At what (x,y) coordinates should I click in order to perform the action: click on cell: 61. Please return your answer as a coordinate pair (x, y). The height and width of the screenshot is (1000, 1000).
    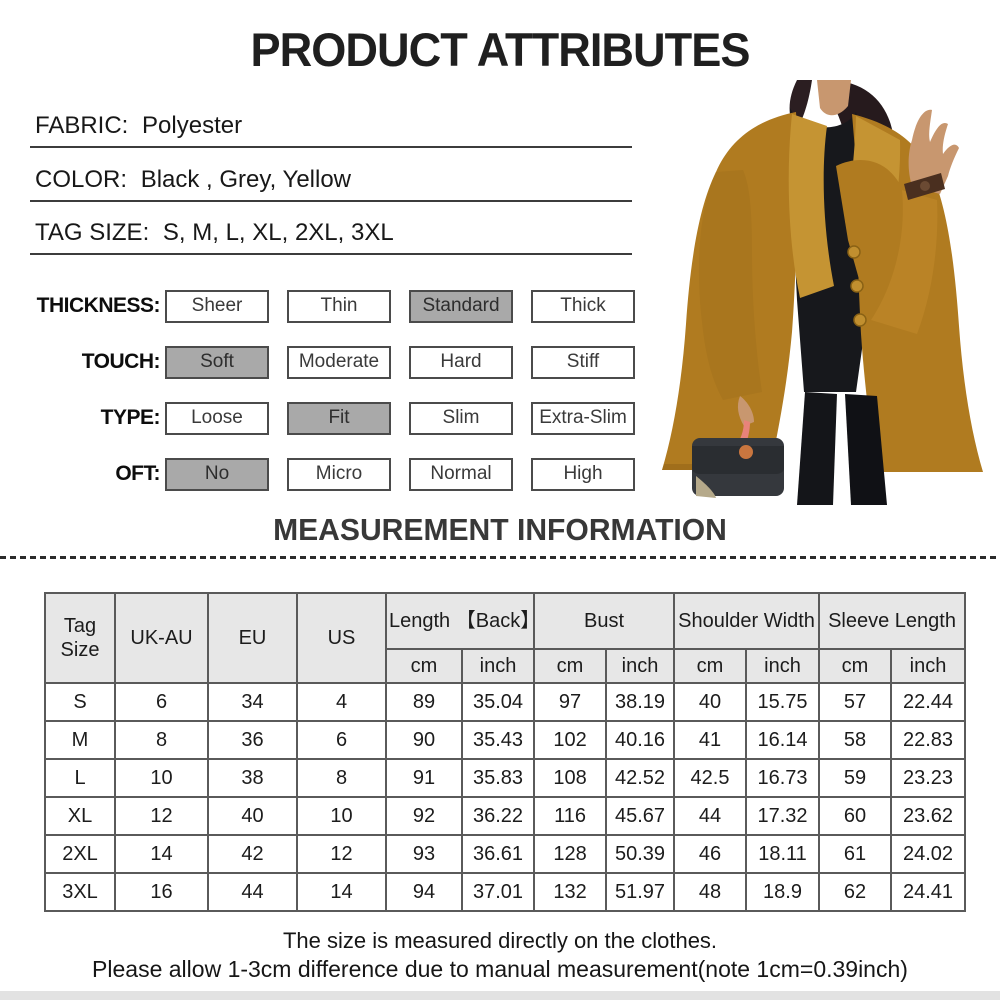
    Looking at the image, I should click on (855, 854).